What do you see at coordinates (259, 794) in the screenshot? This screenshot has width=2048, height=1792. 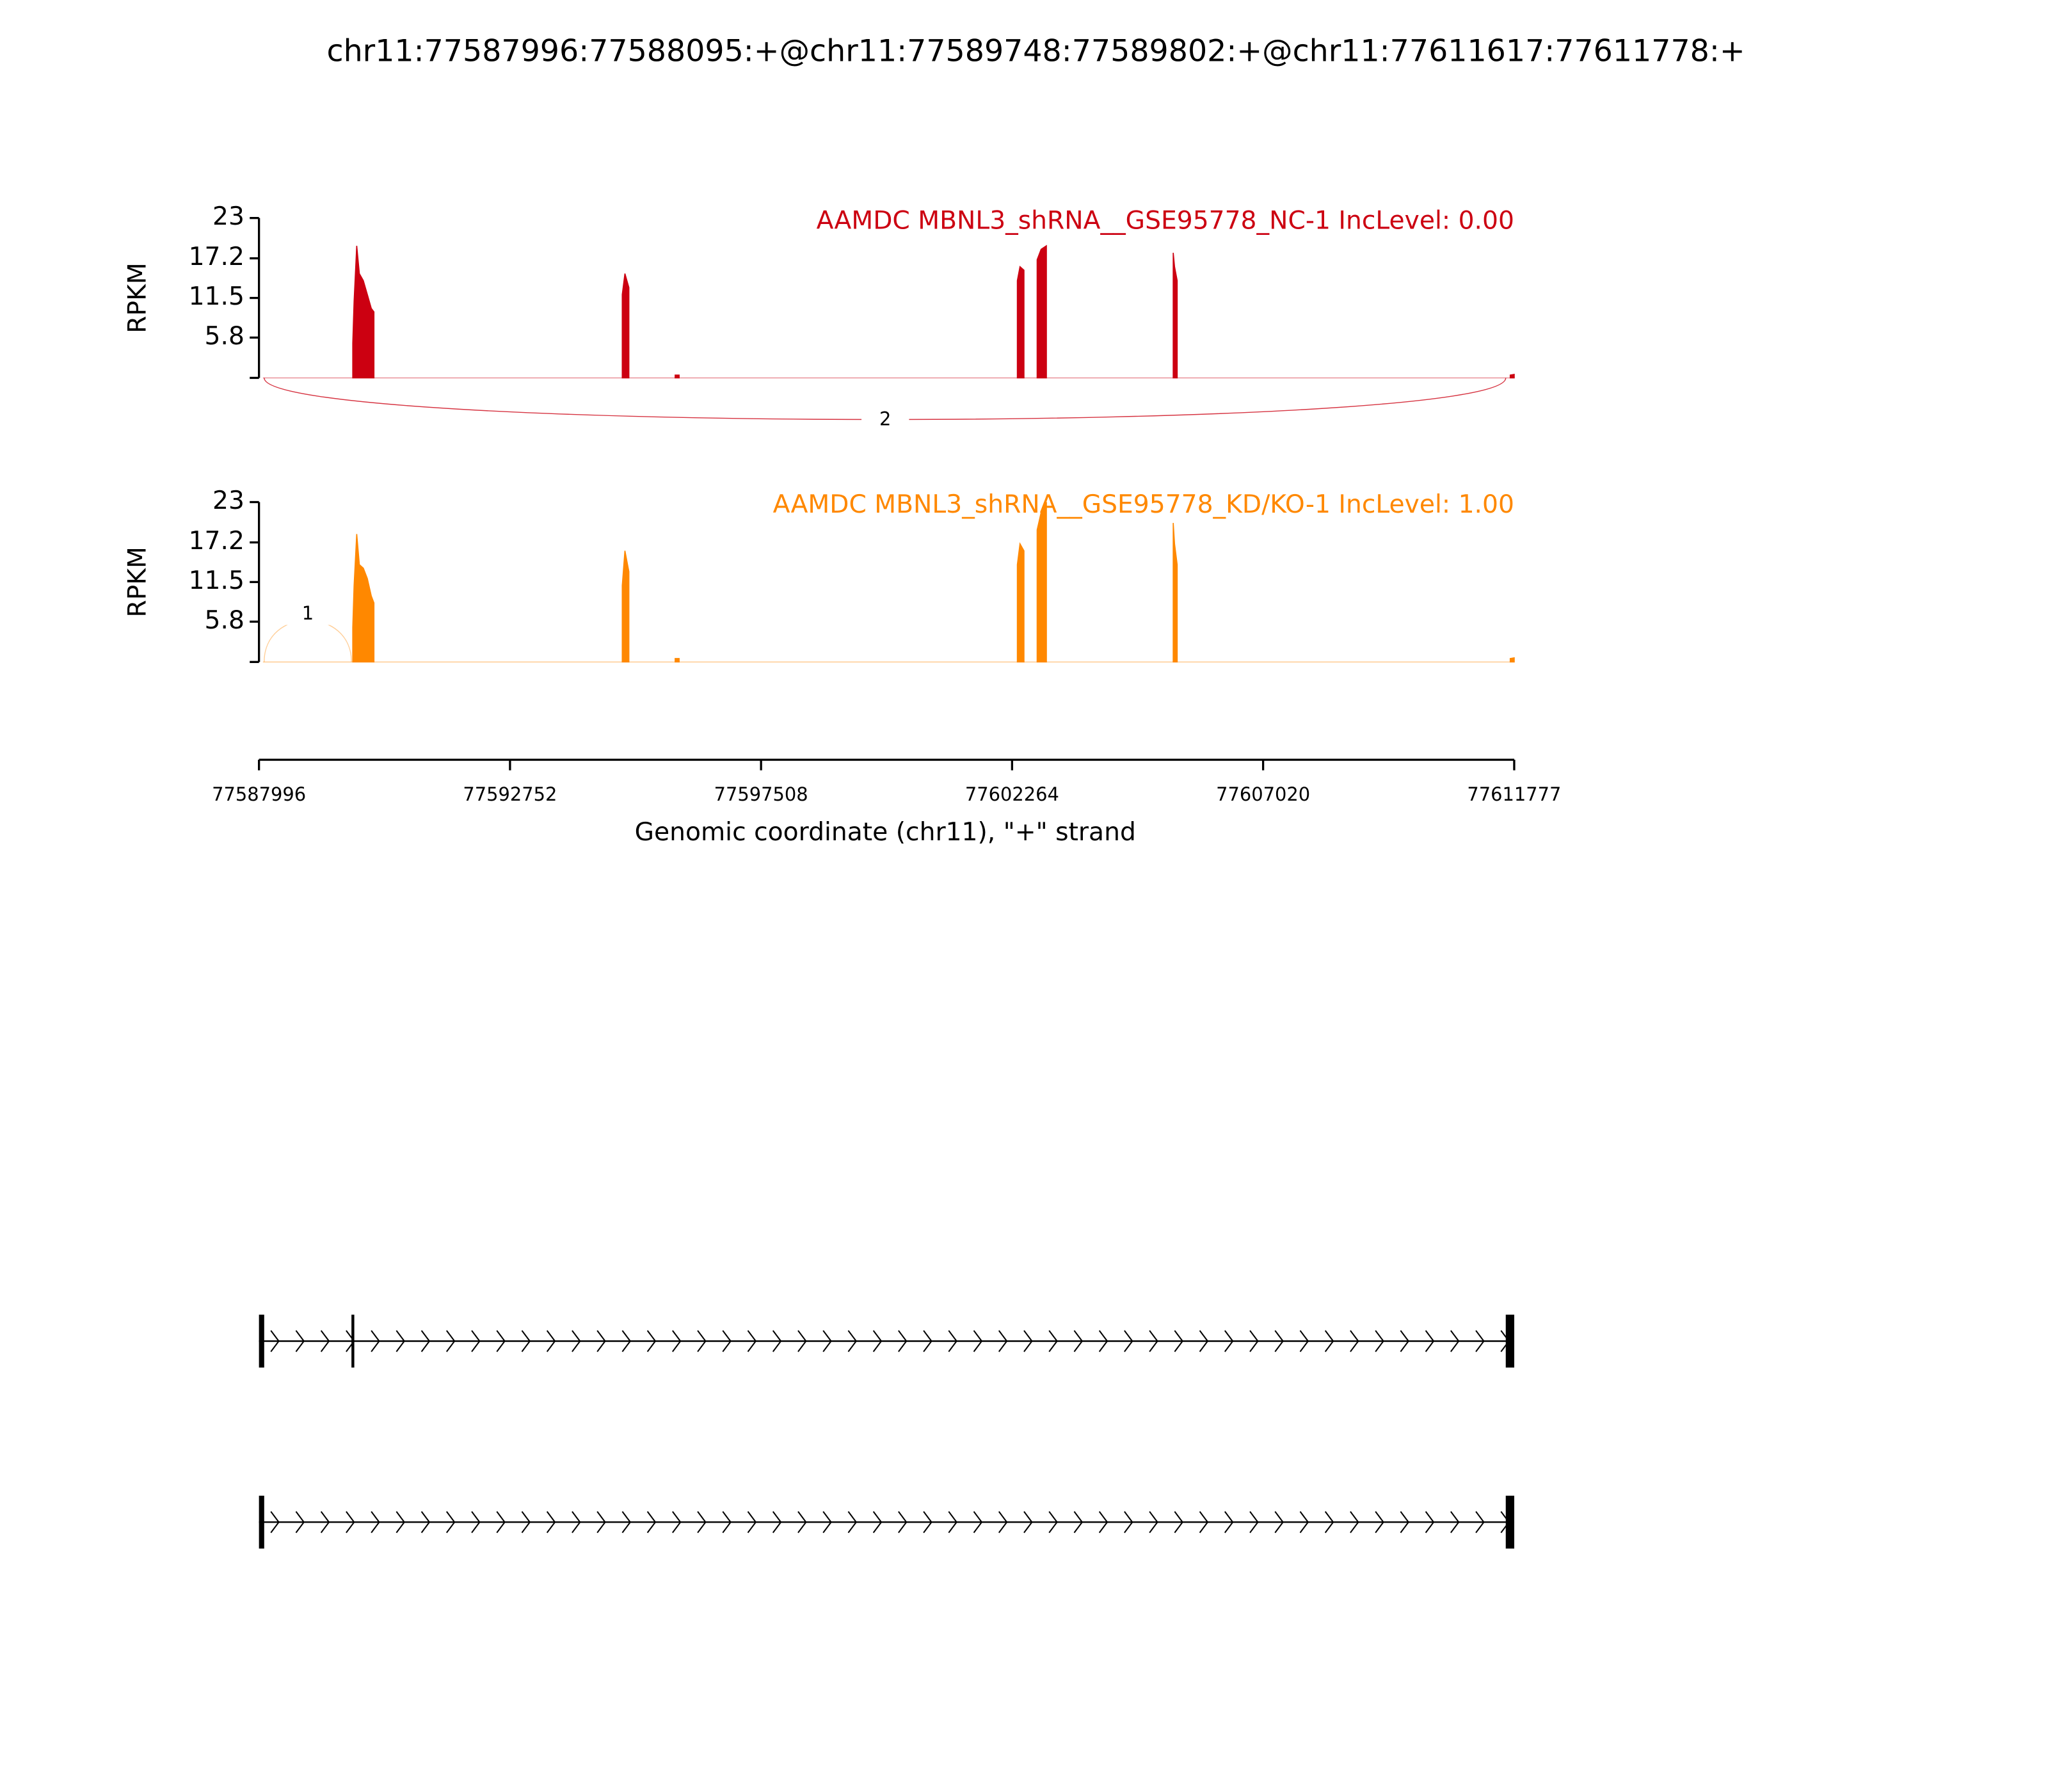 I see `x-tick-label: 77587996` at bounding box center [259, 794].